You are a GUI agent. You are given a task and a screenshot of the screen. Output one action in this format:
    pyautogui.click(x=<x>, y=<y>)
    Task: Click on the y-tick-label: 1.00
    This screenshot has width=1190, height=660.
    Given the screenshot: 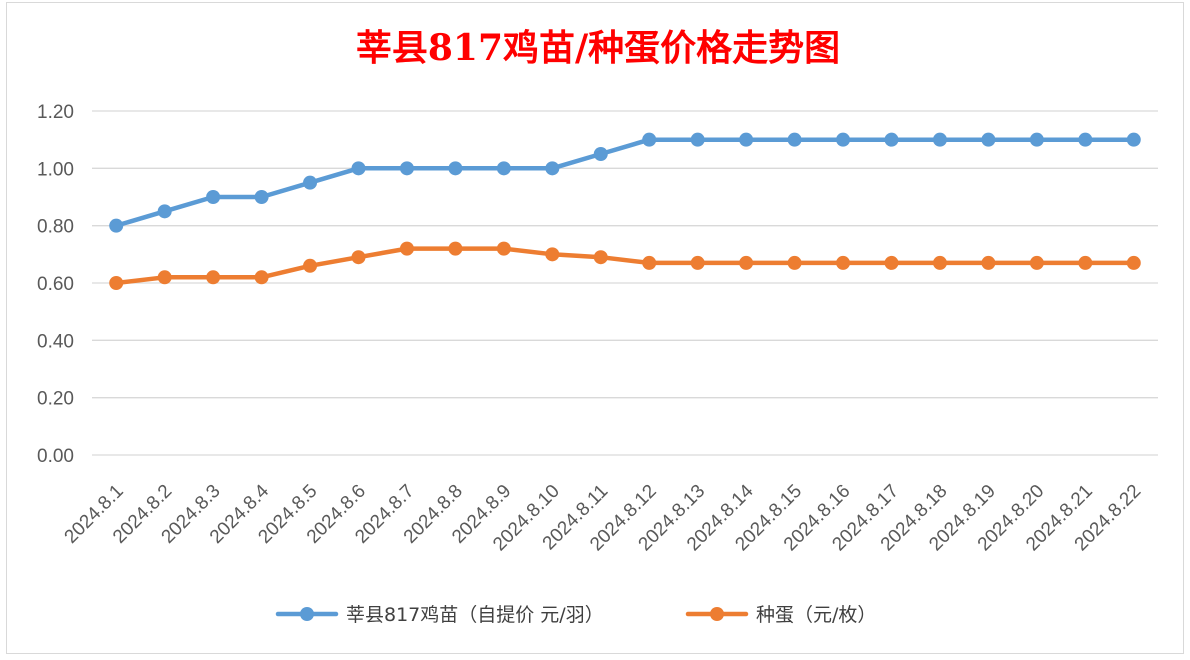 What is the action you would take?
    pyautogui.click(x=55, y=169)
    